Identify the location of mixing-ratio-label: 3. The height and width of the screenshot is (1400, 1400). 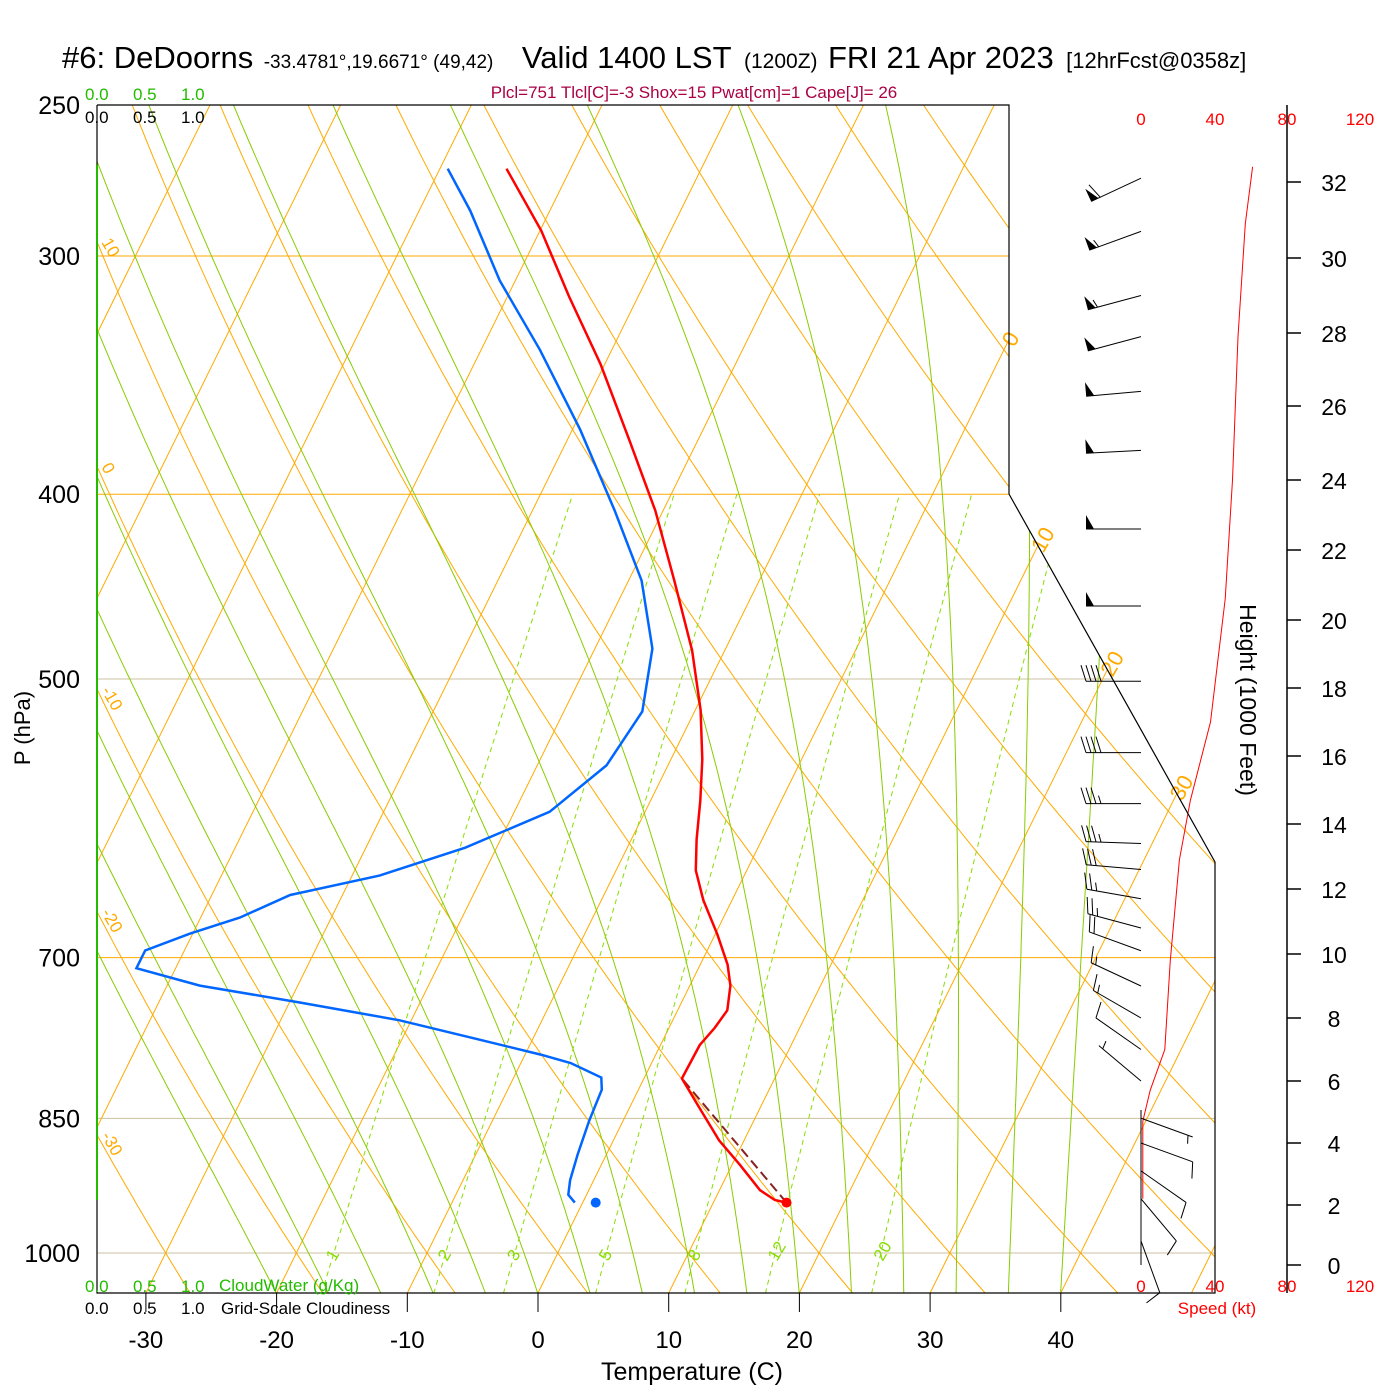
(513, 1255).